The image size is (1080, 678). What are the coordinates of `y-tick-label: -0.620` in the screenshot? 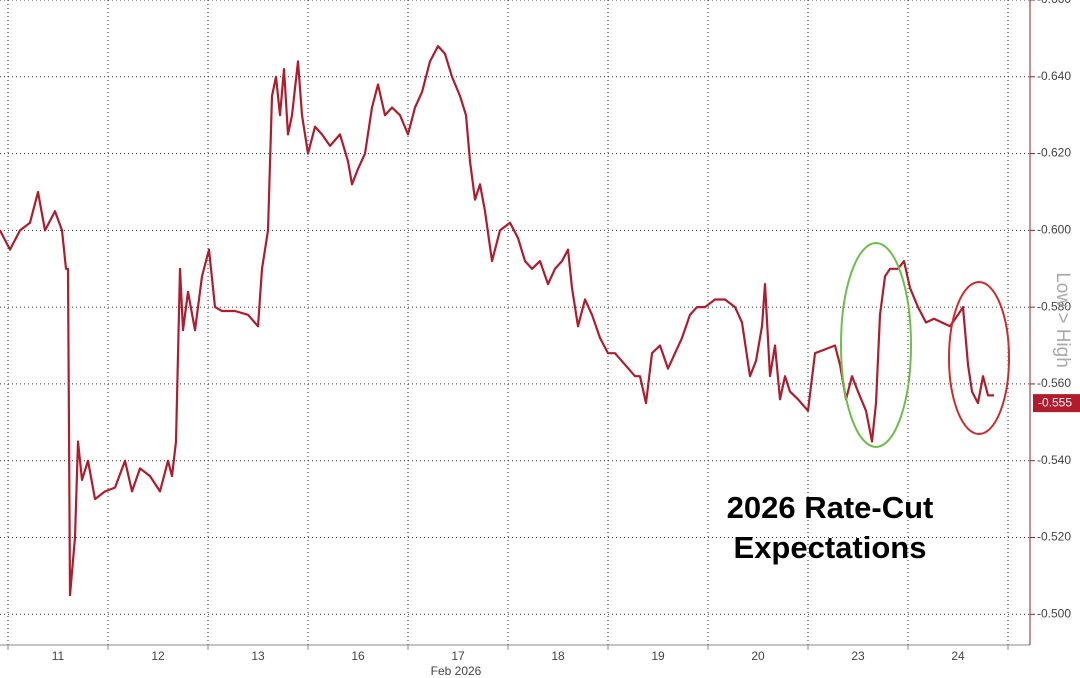 It's located at (1054, 153).